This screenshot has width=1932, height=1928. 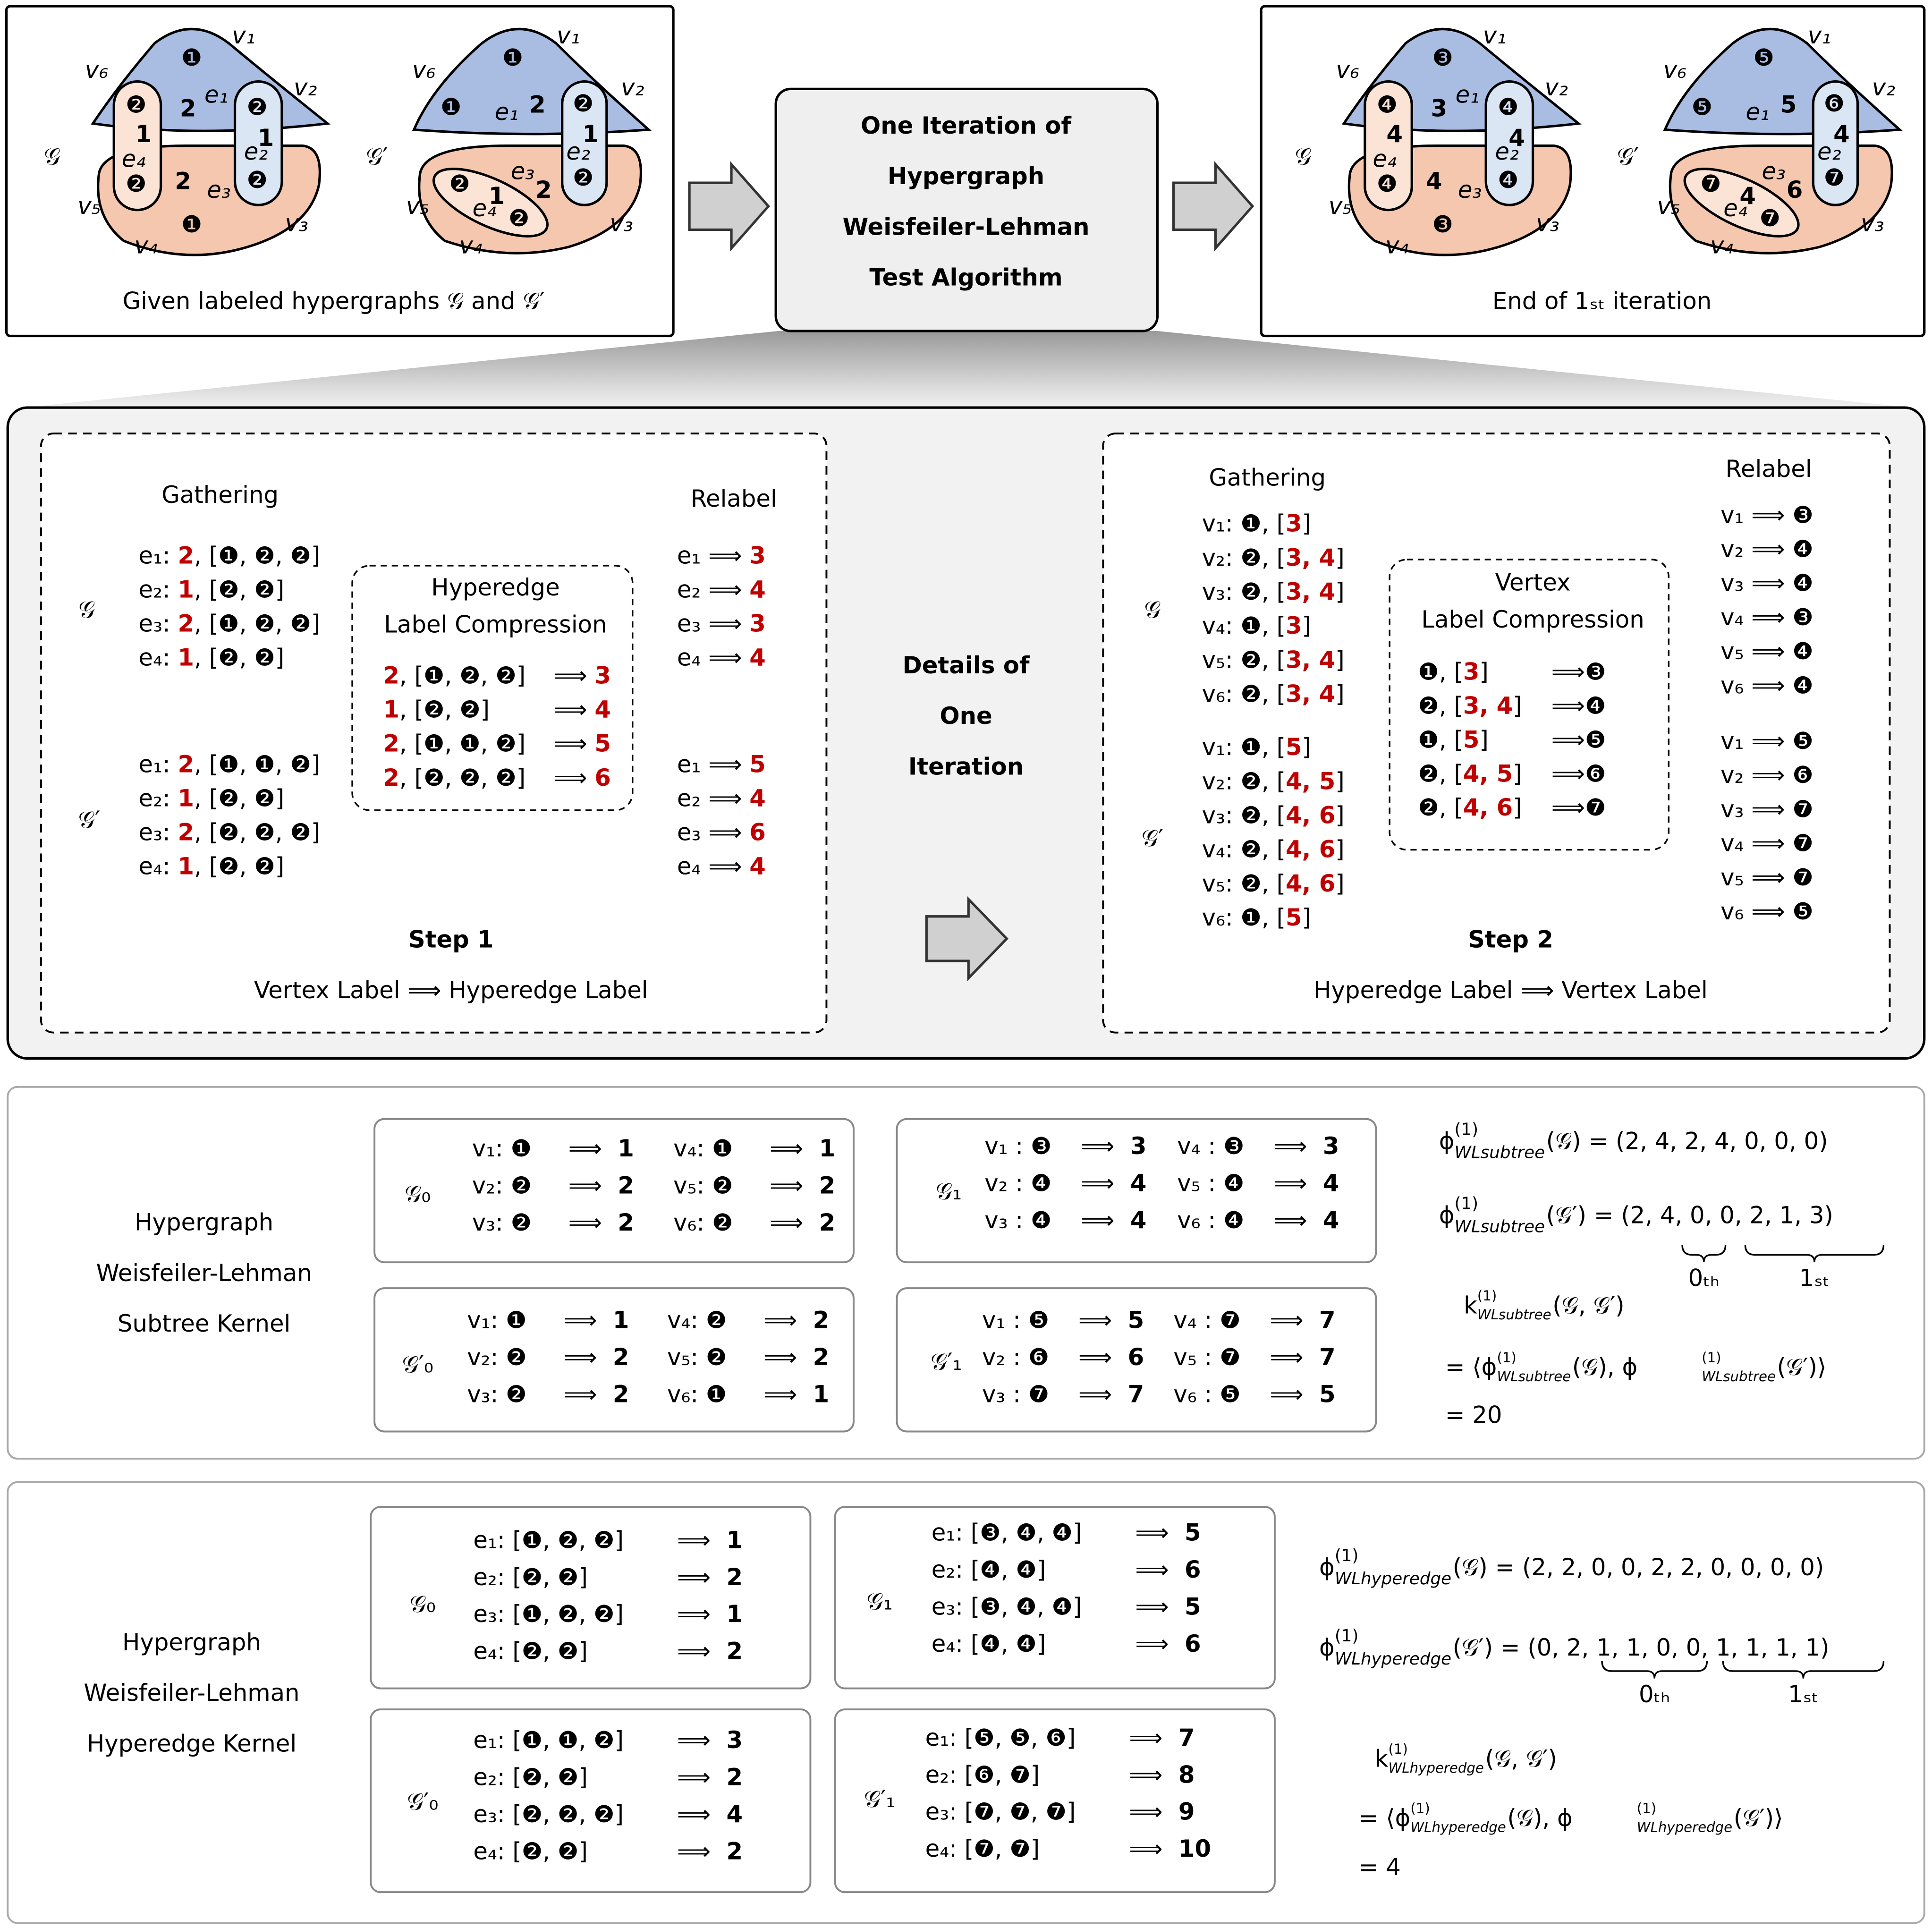 What do you see at coordinates (1494, 35) in the screenshot?
I see `vertex-name: v₁` at bounding box center [1494, 35].